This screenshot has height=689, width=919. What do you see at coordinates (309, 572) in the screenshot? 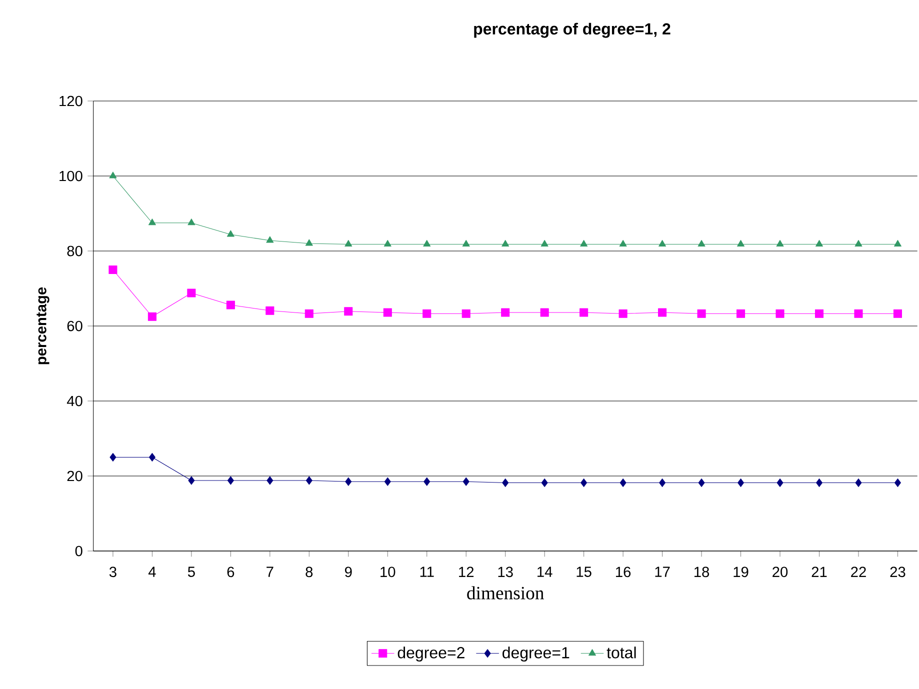
I see `x-tick-label: 8` at bounding box center [309, 572].